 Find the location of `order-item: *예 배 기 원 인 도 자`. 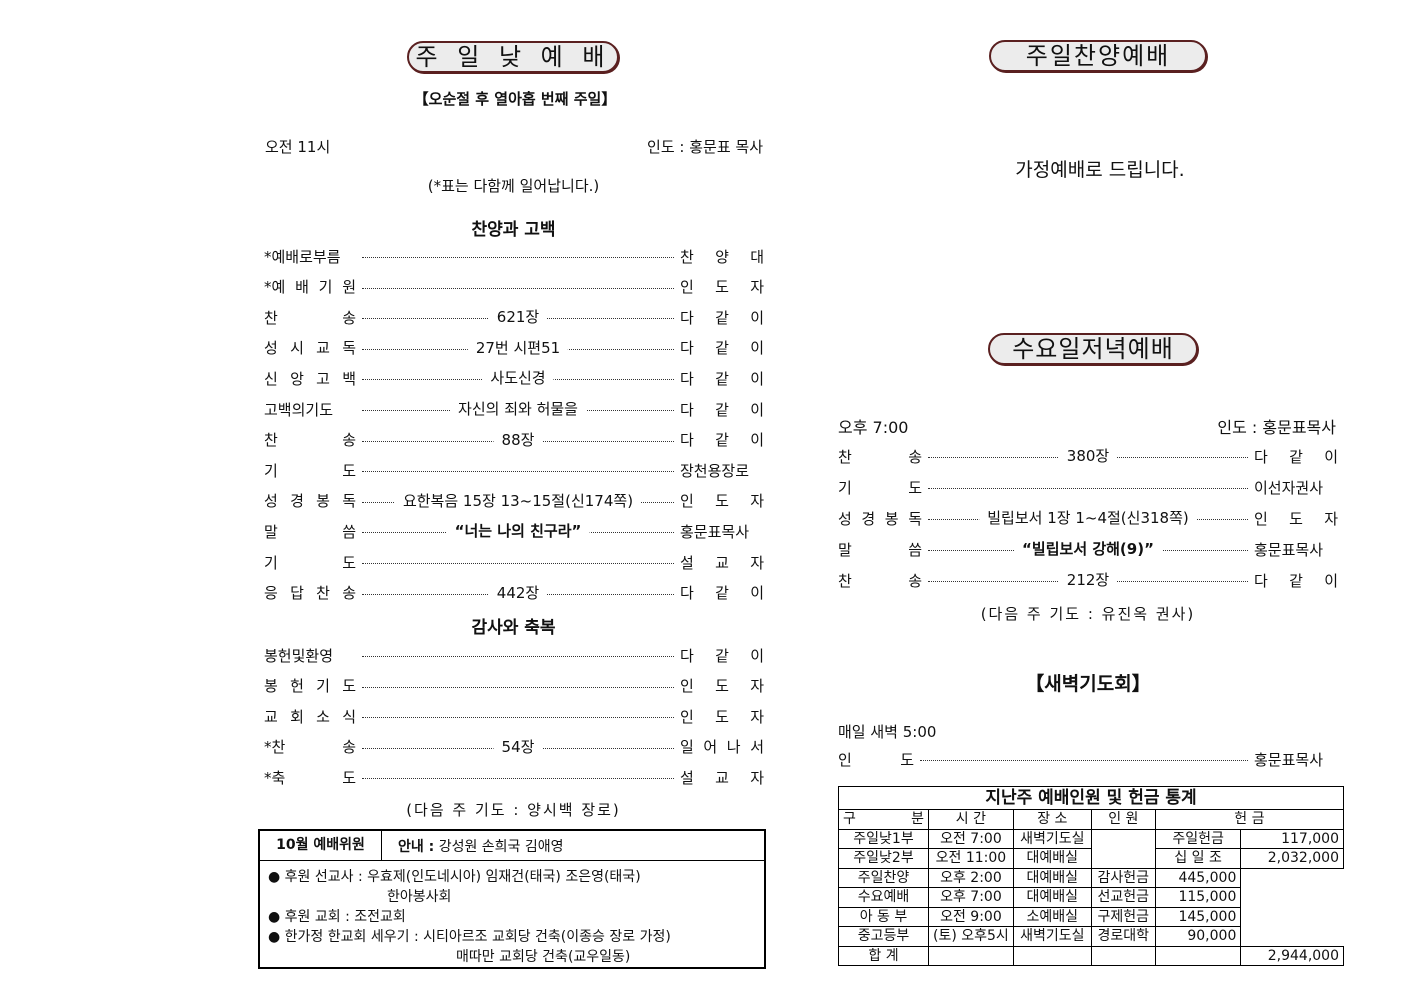

order-item: *예 배 기 원 인 도 자 is located at coordinates (514, 287).